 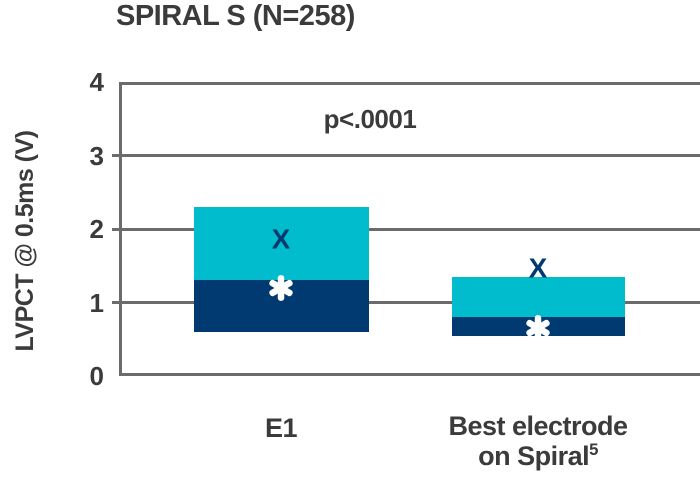 I want to click on y-tick-label-2: 2, so click(x=96, y=229).